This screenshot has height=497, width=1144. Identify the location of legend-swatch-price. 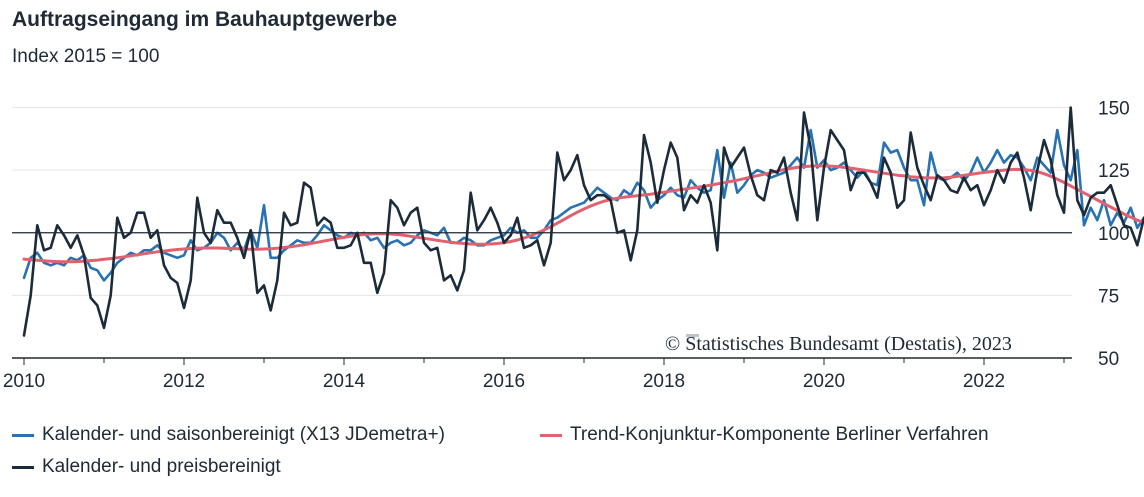
(23, 467).